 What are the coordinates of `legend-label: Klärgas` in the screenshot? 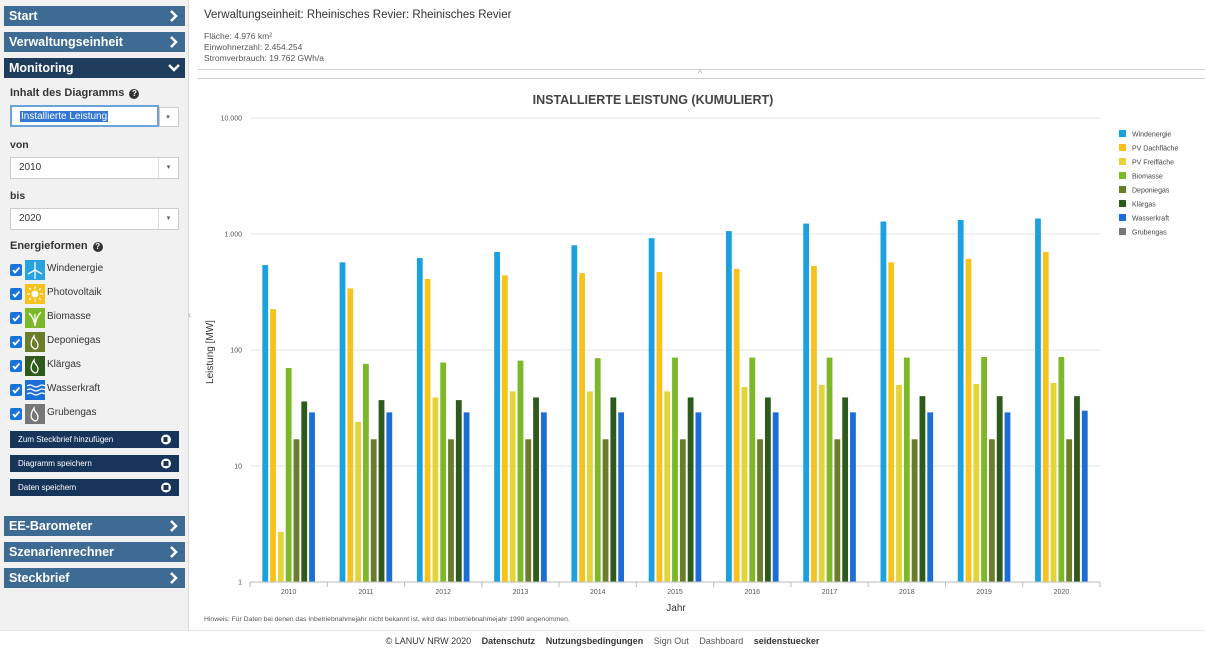 It's located at (1144, 205).